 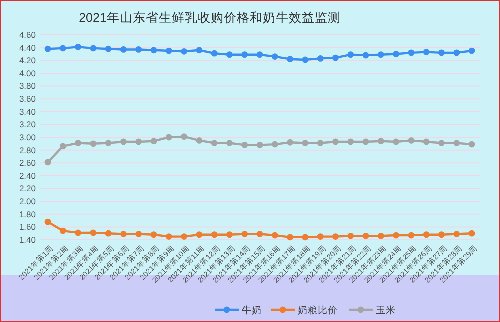 What do you see at coordinates (252, 310) in the screenshot?
I see `legend-label: 牛奶` at bounding box center [252, 310].